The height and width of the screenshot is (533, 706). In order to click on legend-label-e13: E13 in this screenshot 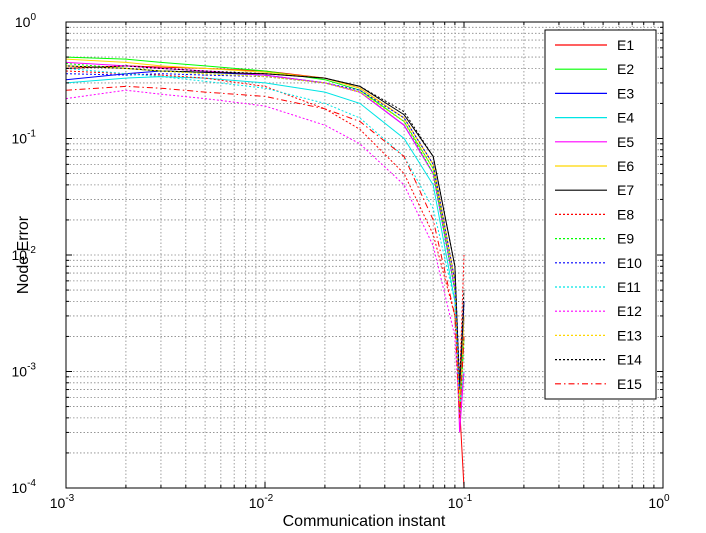, I will do `click(629, 335)`.